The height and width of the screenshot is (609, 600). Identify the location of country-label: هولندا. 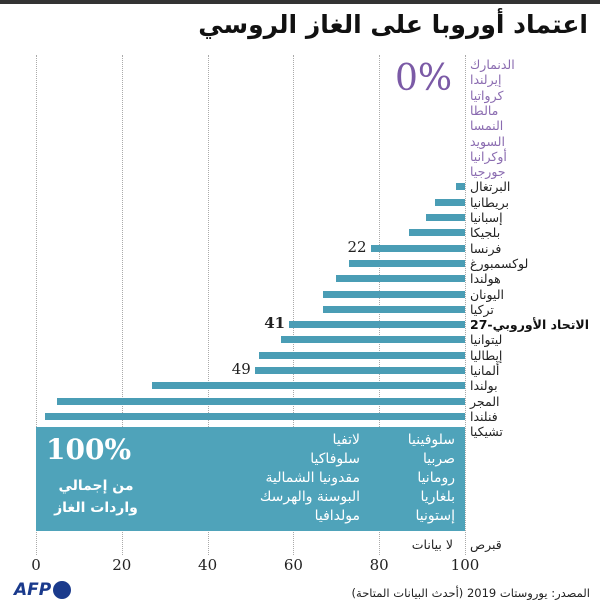
(485, 279).